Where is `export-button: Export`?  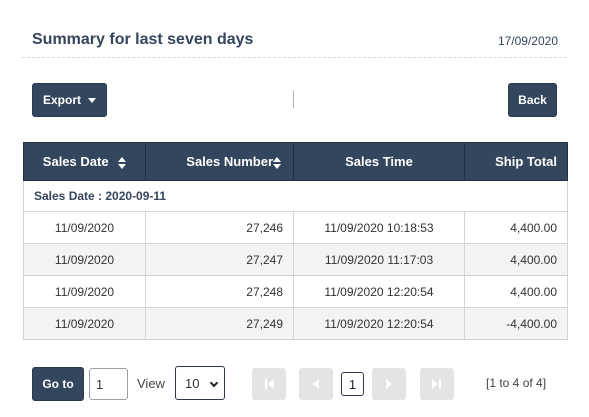
export-button: Export is located at coordinates (69, 100).